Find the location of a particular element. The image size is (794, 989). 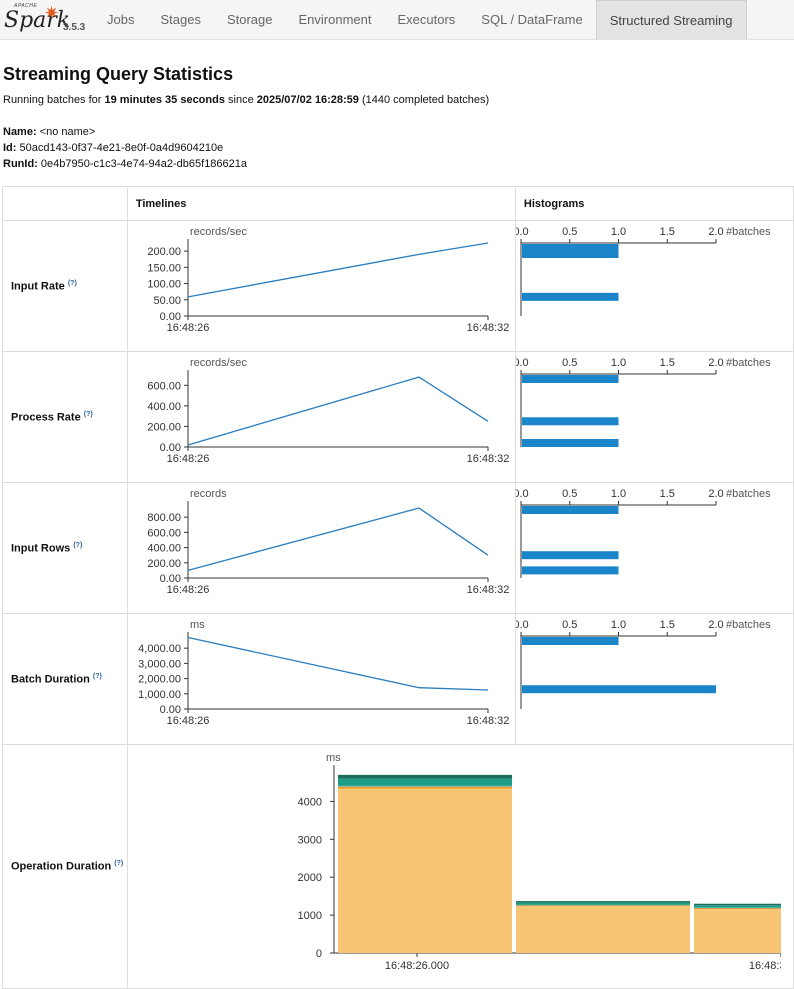

spark-star-icon: ✷ is located at coordinates (52, 13).